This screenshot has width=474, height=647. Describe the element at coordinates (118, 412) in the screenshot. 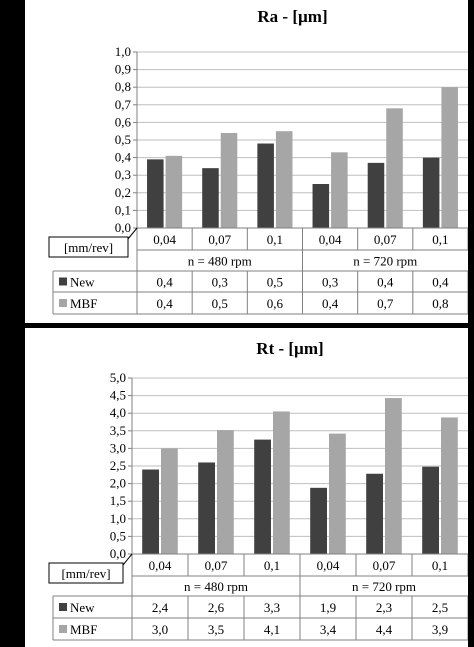

I see `y-tick-label: 4,0` at that location.